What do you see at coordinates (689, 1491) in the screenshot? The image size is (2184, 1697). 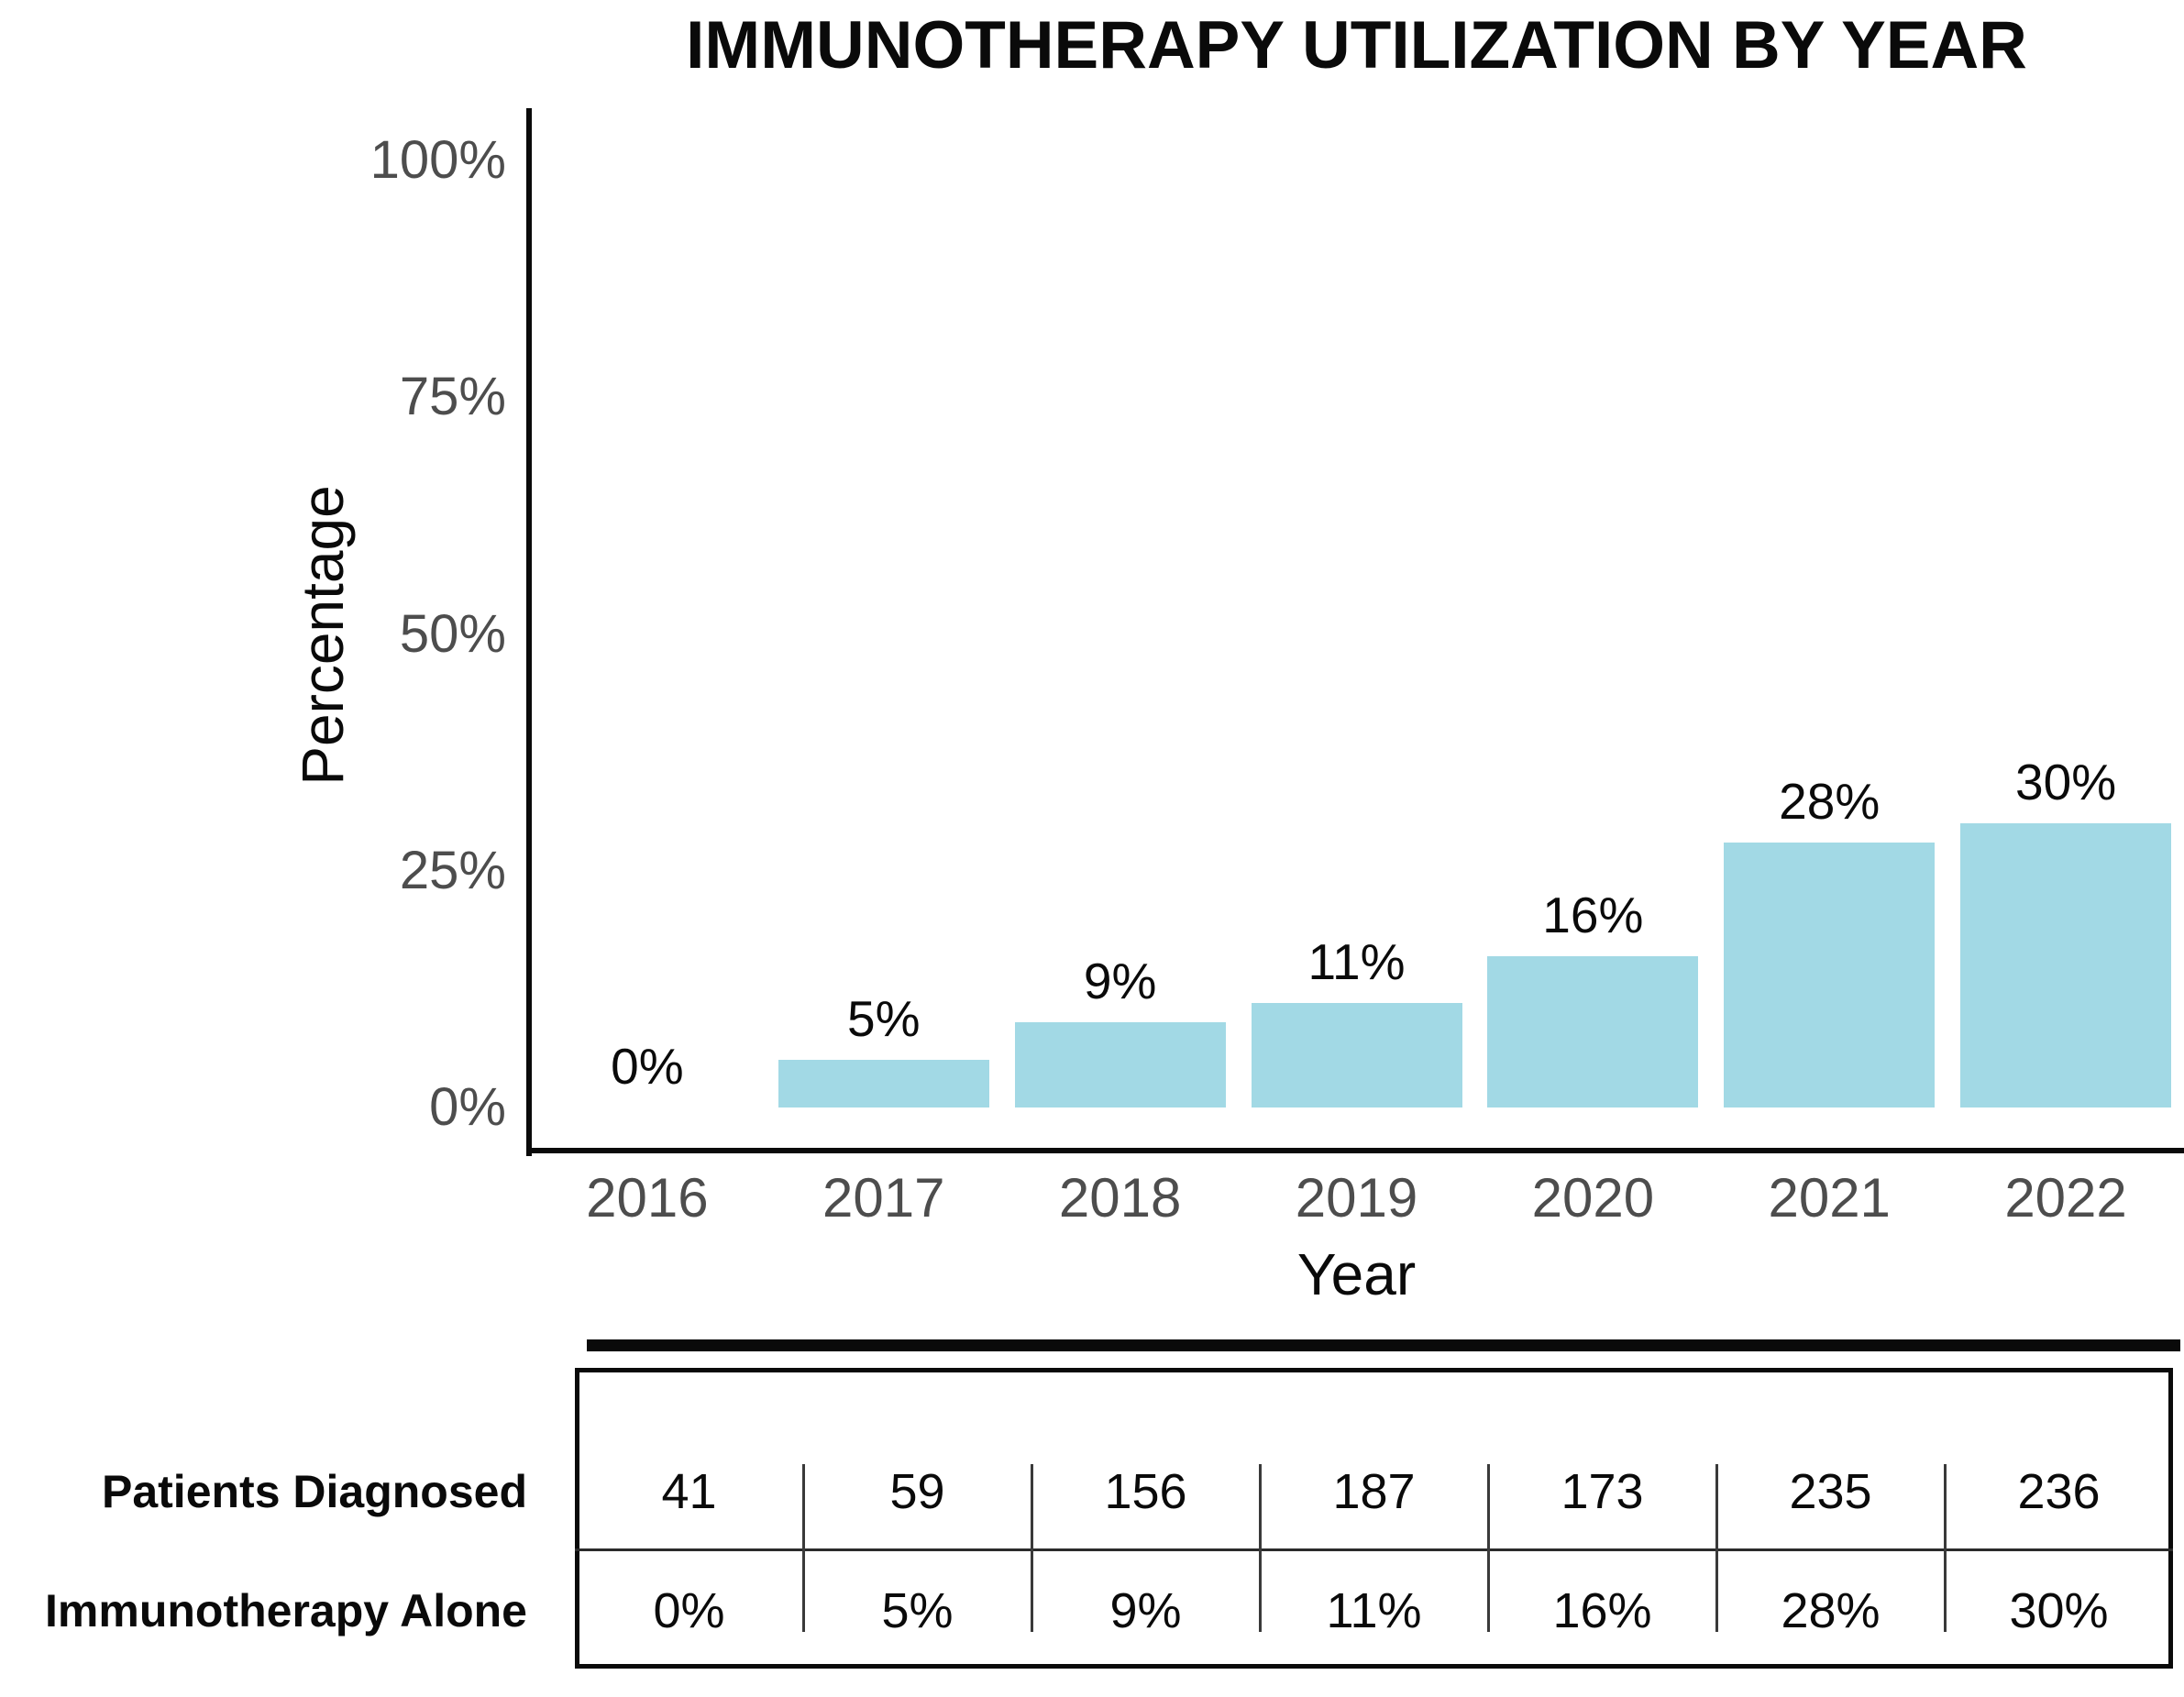 I see `table-cell-r1-c1: 41` at bounding box center [689, 1491].